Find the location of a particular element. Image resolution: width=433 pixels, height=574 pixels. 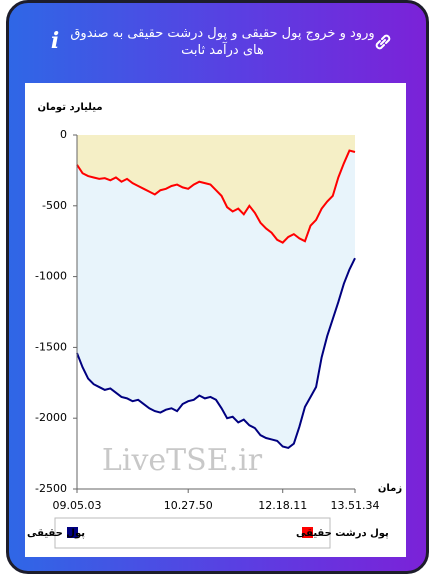

y-axis-label: میلیارد تومان is located at coordinates (69, 107).